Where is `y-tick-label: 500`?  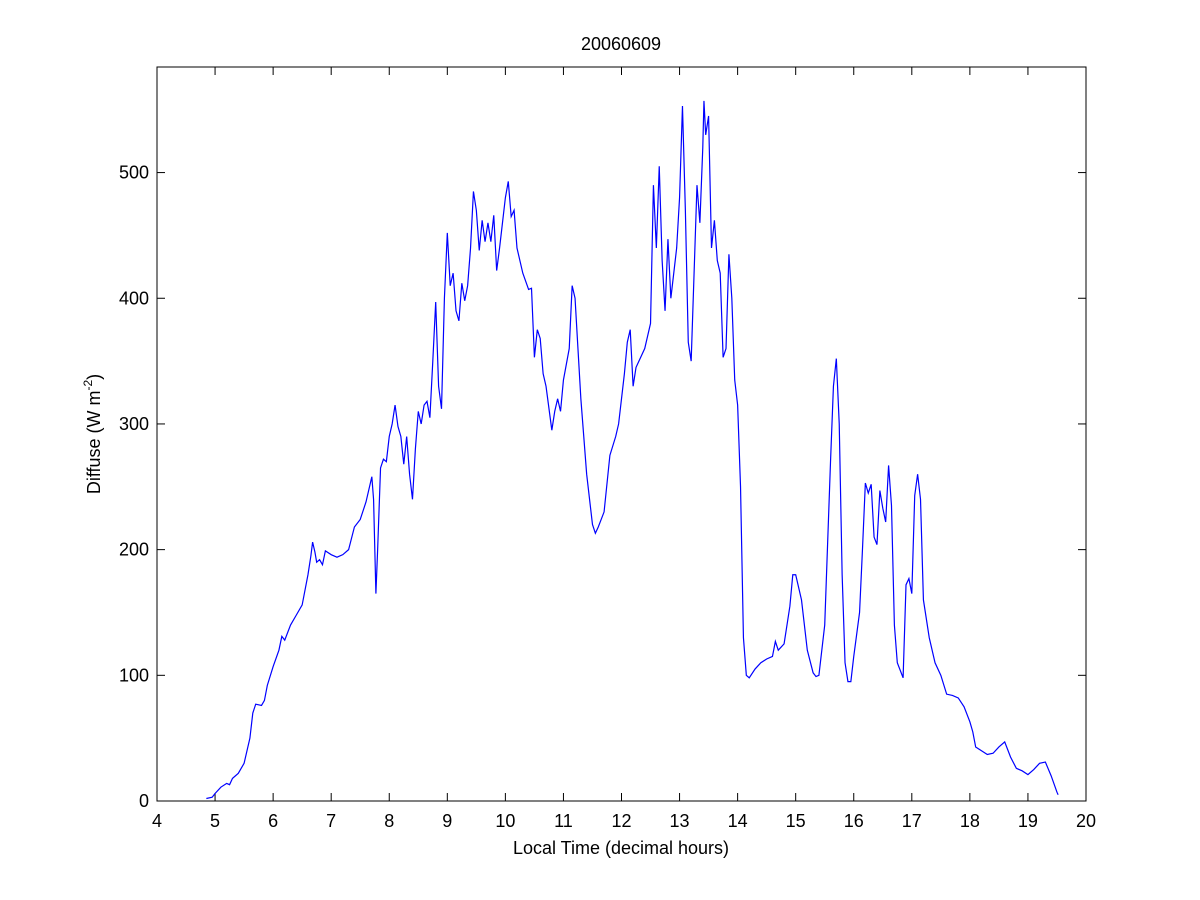
y-tick-label: 500 is located at coordinates (134, 173).